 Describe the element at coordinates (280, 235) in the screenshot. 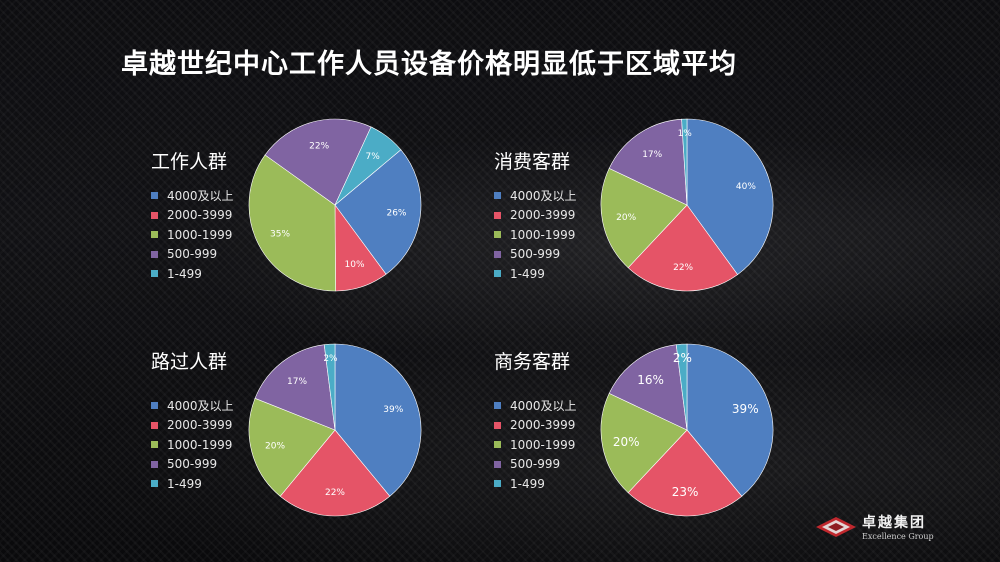

I see `pie-data-label: 35%` at that location.